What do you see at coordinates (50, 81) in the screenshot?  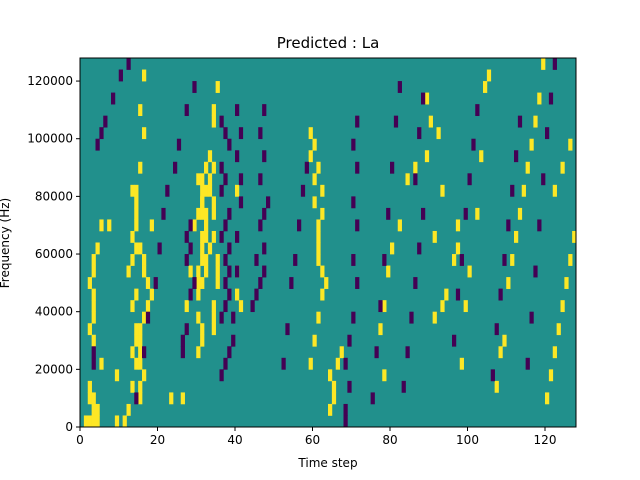 I see `y-tick-label: 120000` at bounding box center [50, 81].